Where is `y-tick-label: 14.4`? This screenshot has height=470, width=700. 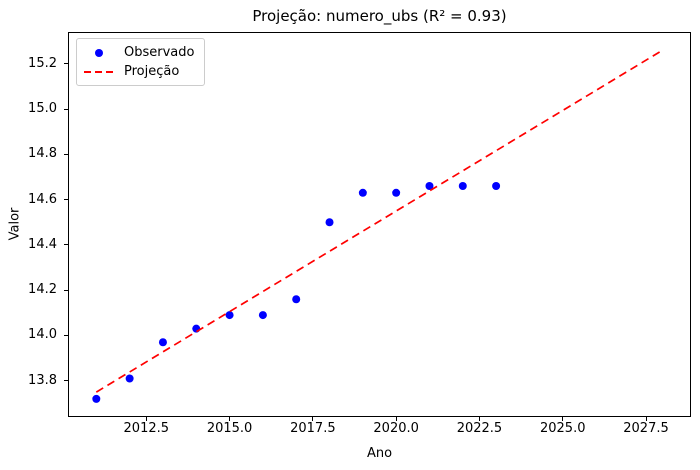 y-tick-label: 14.4 is located at coordinates (42, 244).